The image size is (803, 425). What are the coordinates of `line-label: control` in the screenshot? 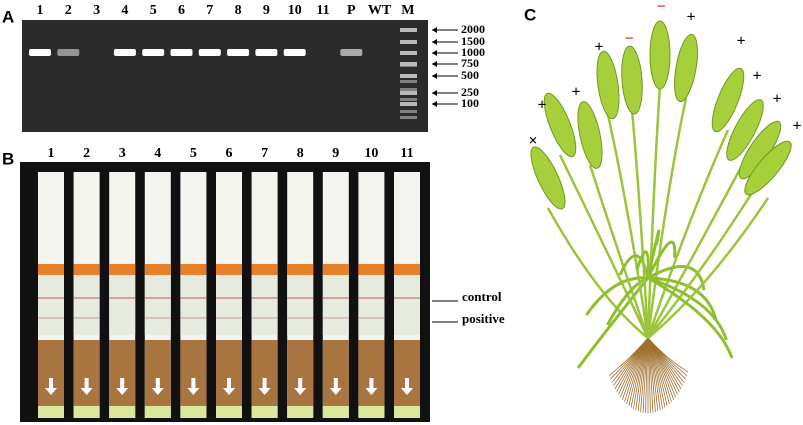 It's located at (482, 296).